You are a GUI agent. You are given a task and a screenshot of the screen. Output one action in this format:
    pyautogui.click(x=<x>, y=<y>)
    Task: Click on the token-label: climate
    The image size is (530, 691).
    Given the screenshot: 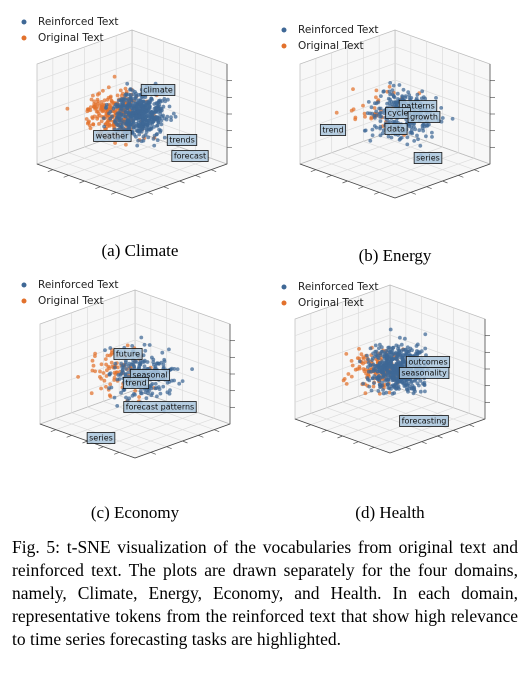 What is the action you would take?
    pyautogui.click(x=158, y=90)
    